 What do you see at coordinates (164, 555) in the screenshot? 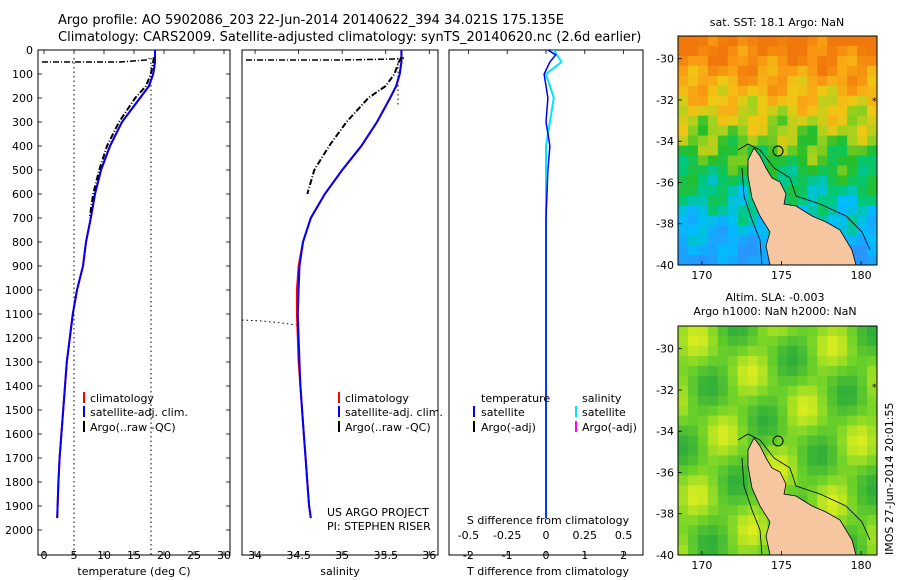
I see `x-tick-label: 20` at bounding box center [164, 555].